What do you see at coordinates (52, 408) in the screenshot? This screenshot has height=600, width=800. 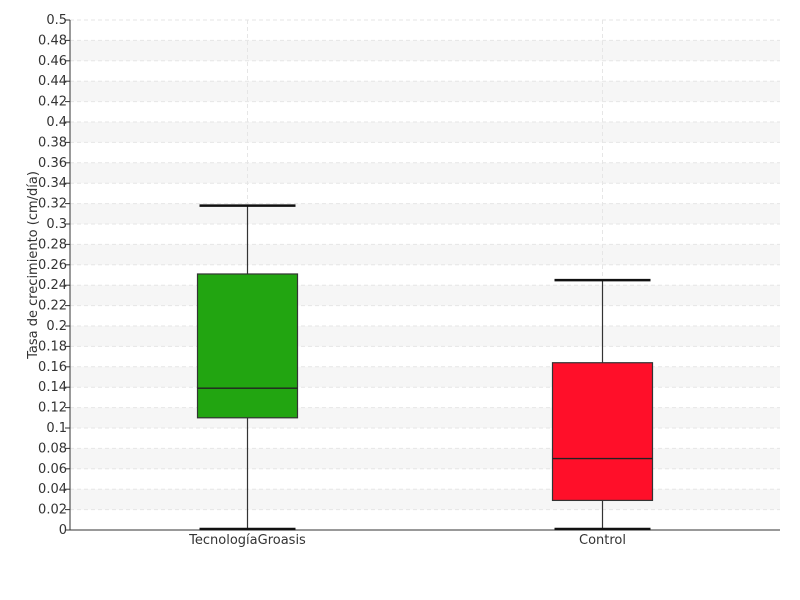 I see `y-tick-label: 0.12` at bounding box center [52, 408].